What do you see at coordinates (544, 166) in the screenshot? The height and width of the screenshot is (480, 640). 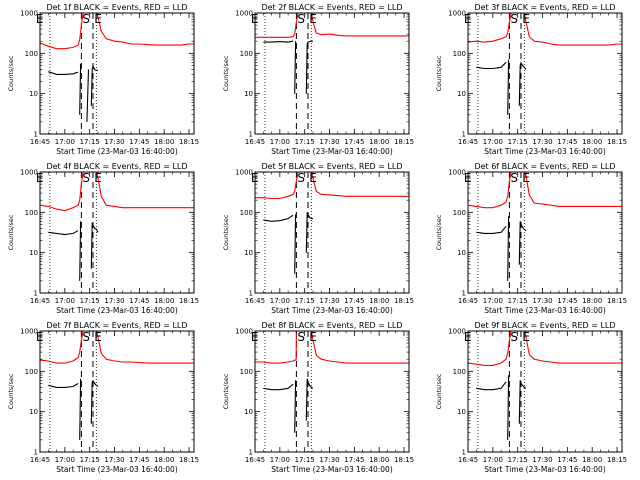 I see `panel-title: Det 6f BLACK = Events, RED = LLD` at bounding box center [544, 166].